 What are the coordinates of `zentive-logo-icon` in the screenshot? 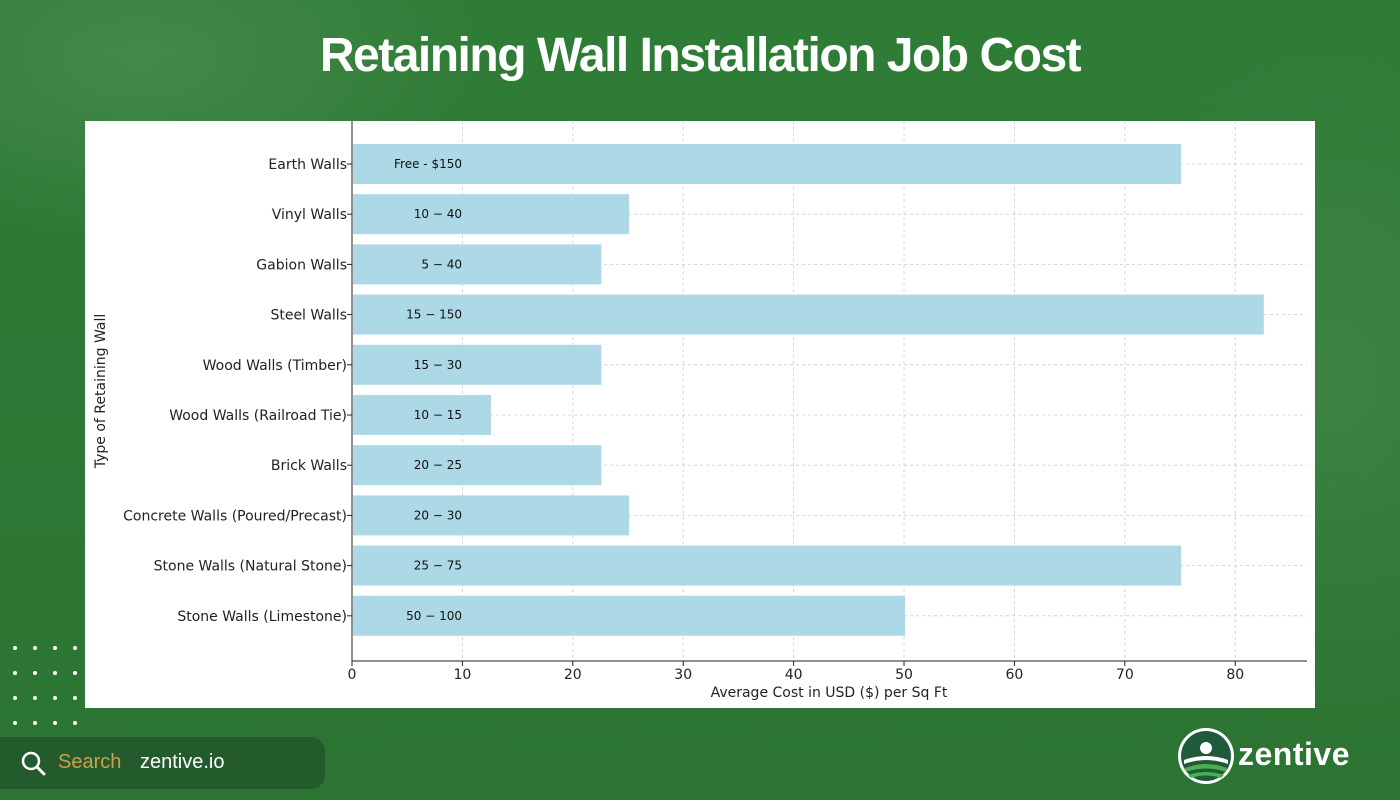 It's located at (1206, 756).